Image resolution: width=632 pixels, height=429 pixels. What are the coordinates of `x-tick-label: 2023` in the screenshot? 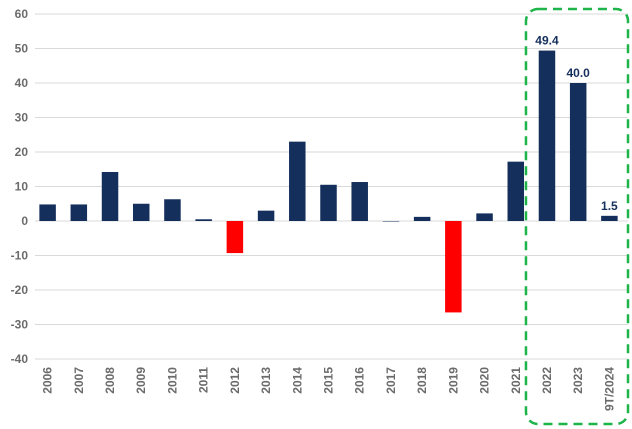 It's located at (578, 380).